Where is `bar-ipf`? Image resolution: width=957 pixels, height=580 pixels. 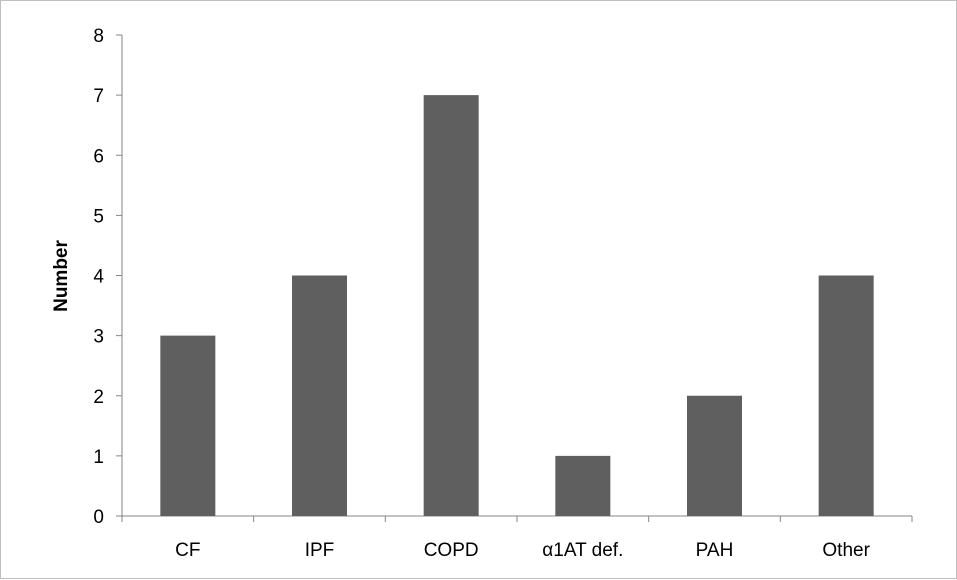
bar-ipf is located at coordinates (319, 395).